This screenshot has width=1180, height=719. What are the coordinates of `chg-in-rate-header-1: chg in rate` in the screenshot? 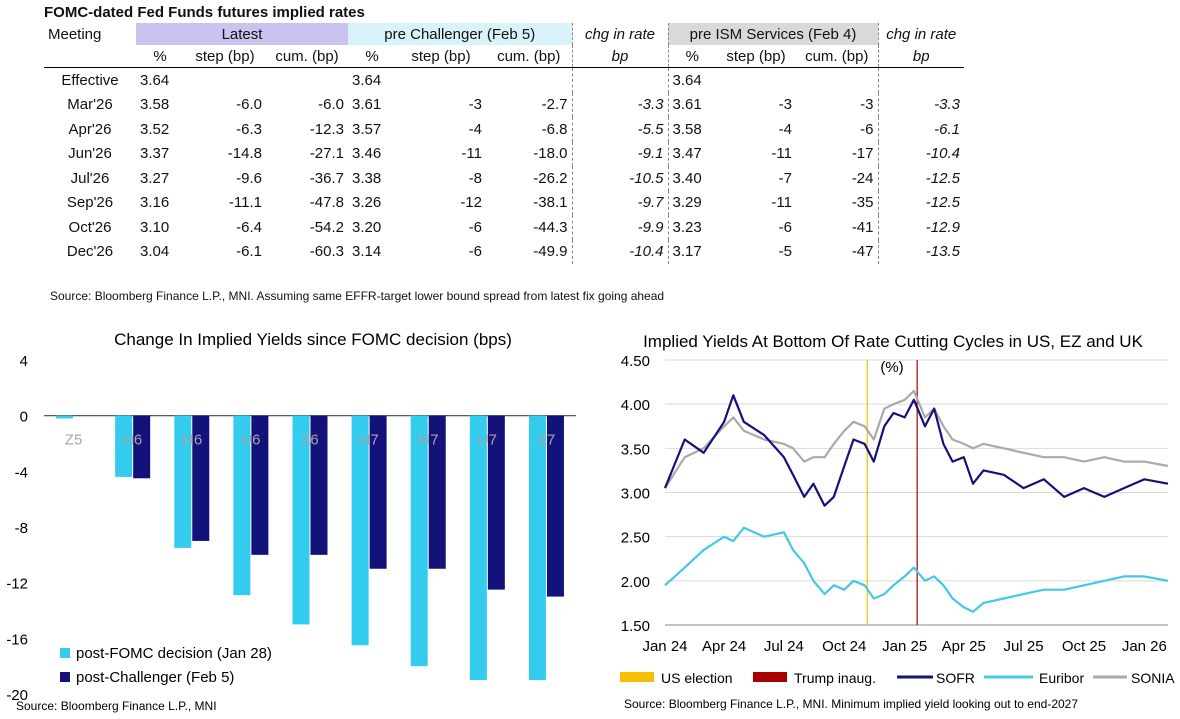 It's located at (619, 34).